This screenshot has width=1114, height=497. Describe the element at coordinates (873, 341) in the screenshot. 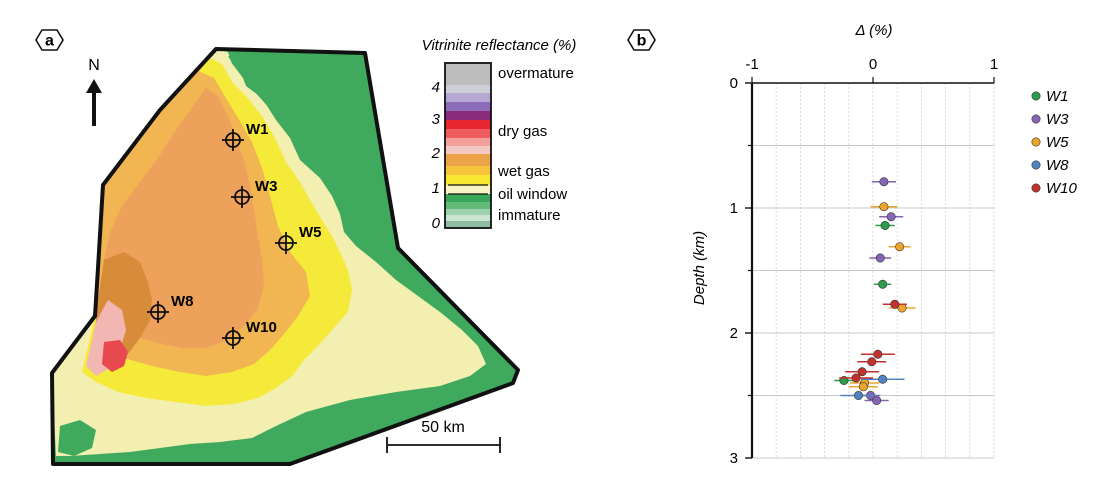

I see `series-w10` at that location.